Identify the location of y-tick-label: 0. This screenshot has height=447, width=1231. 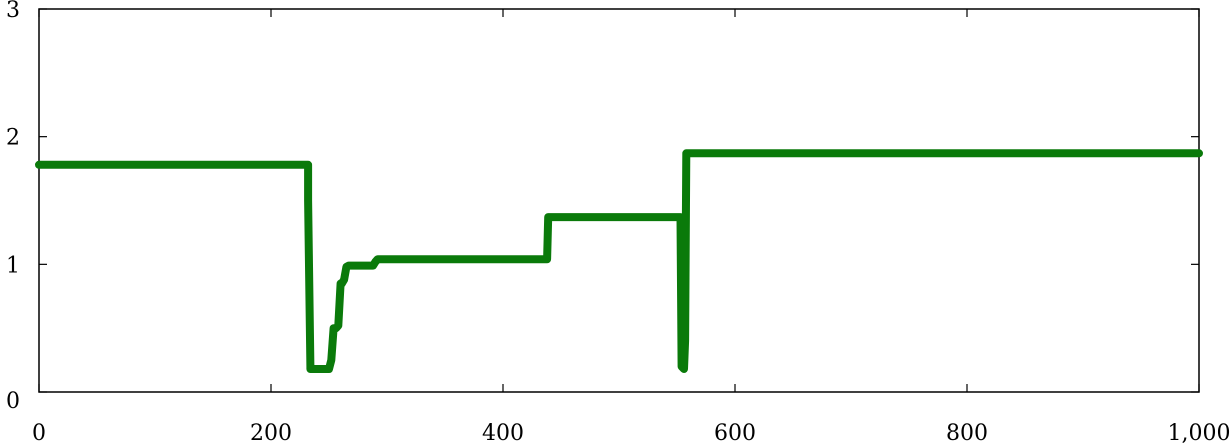
(13, 401).